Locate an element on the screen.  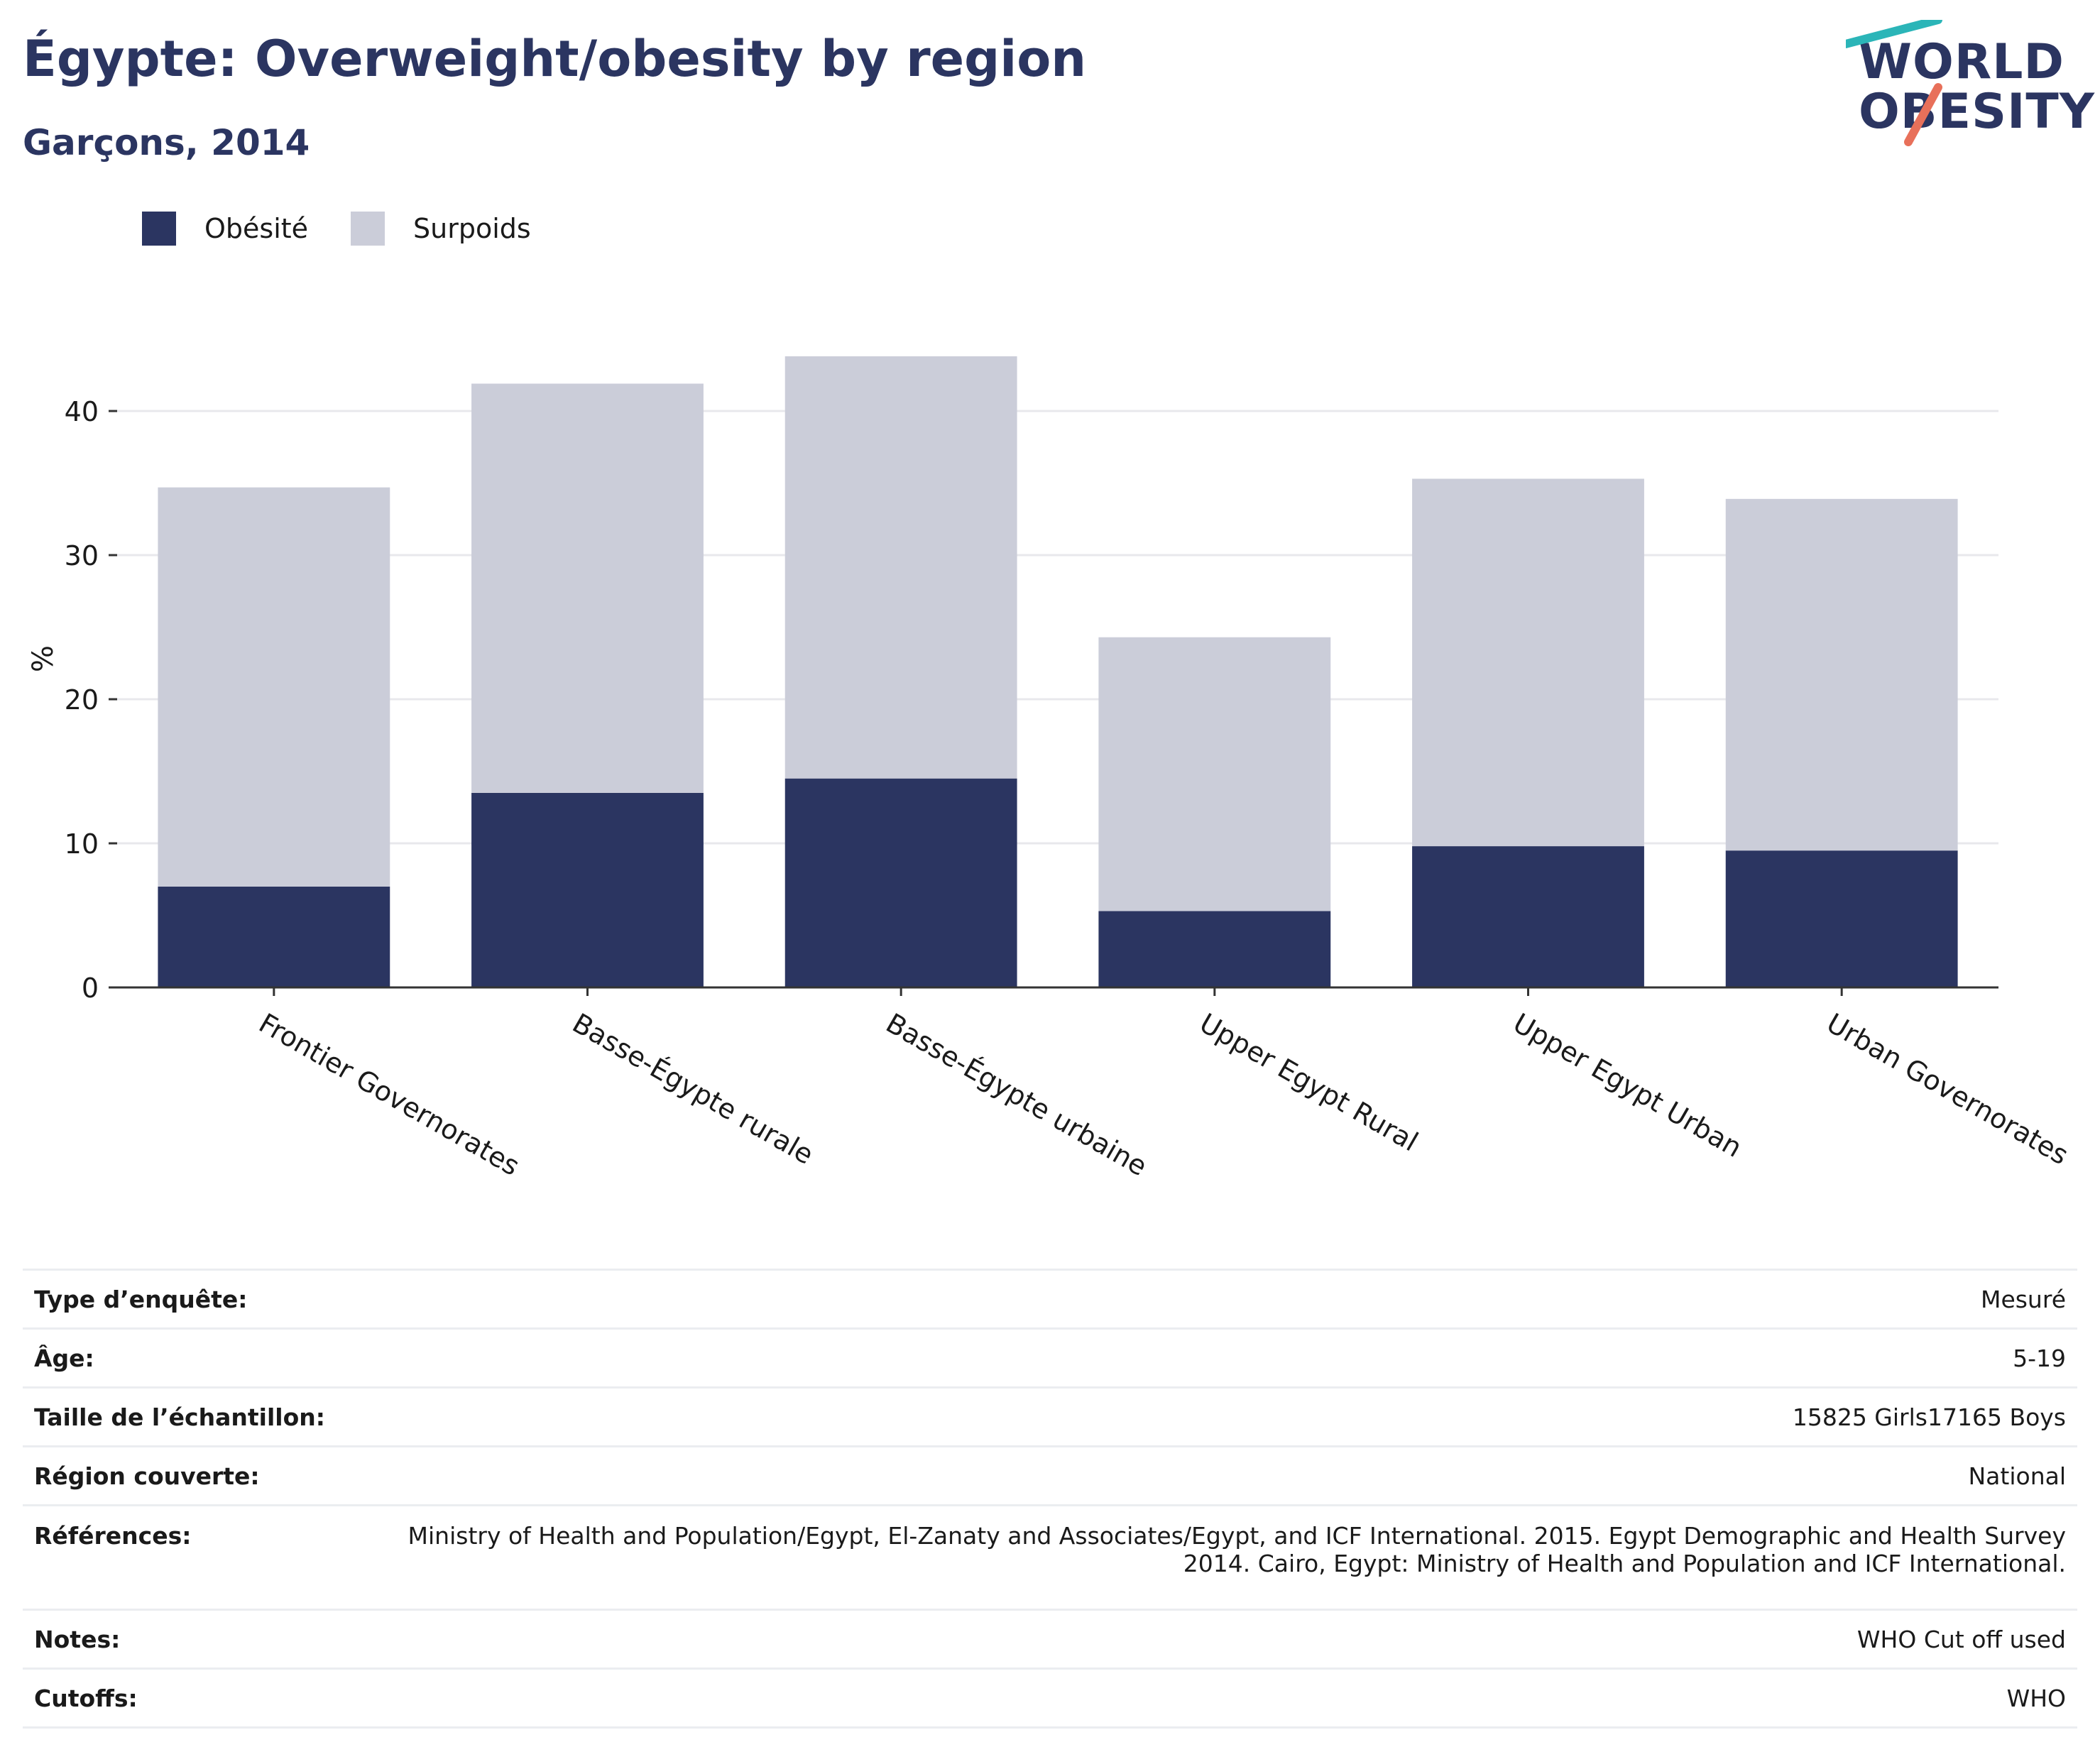
x-tick-label: Upper Egypt Rural is located at coordinates (1308, 1082).